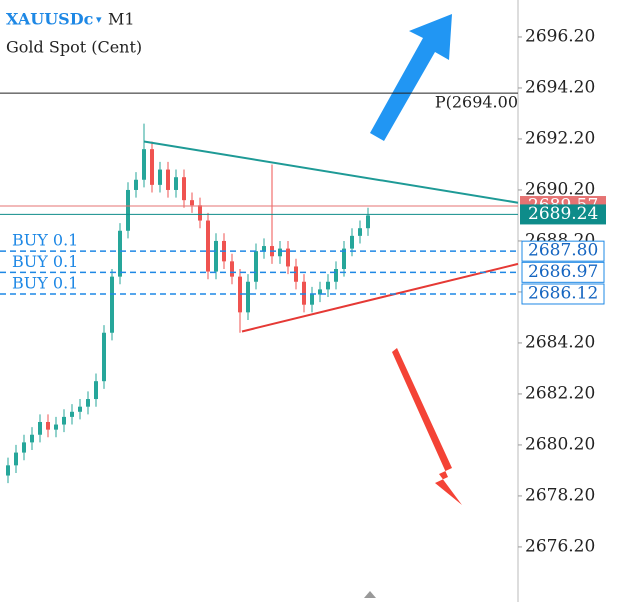 This screenshot has width=625, height=602. What do you see at coordinates (560, 189) in the screenshot?
I see `y-tick-label: 2690.20` at bounding box center [560, 189].